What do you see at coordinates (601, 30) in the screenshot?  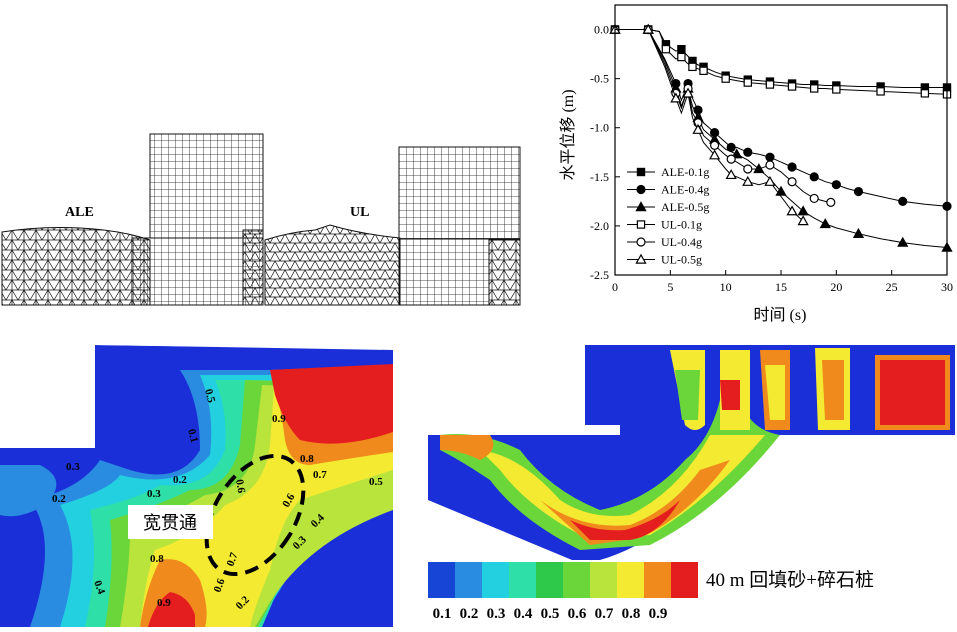 I see `y-tick-label: 0.0` at bounding box center [601, 30].